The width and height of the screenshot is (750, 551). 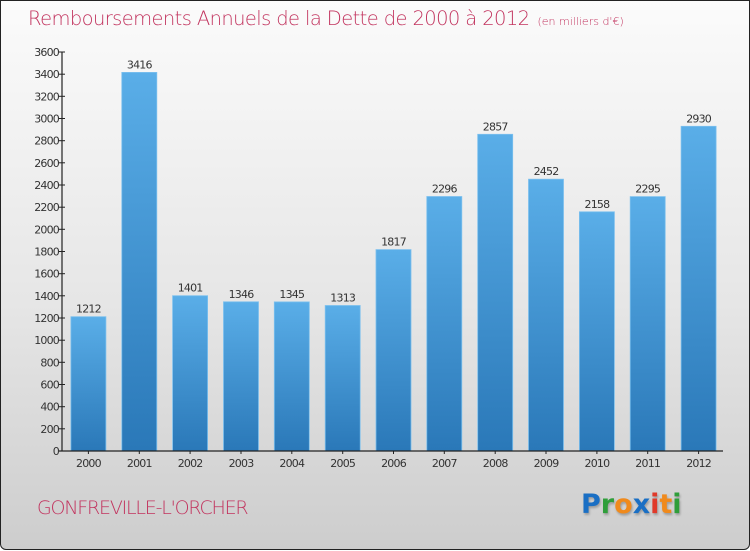 What do you see at coordinates (496, 126) in the screenshot?
I see `data-label-2008: 2857` at bounding box center [496, 126].